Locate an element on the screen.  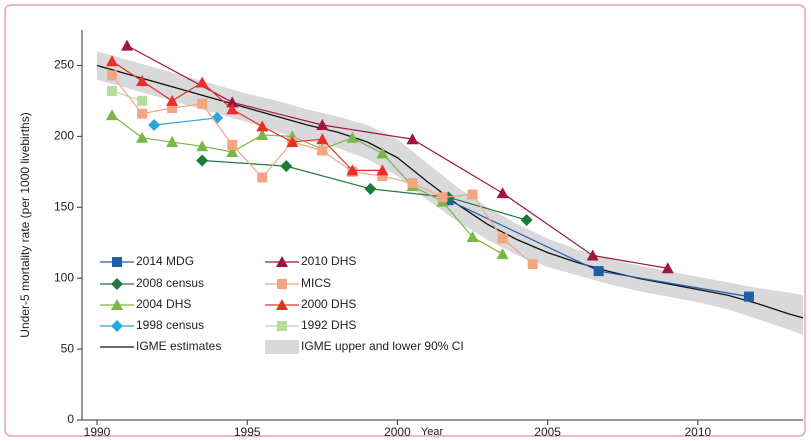
y-tick-label: 0 is located at coordinates (70, 419).